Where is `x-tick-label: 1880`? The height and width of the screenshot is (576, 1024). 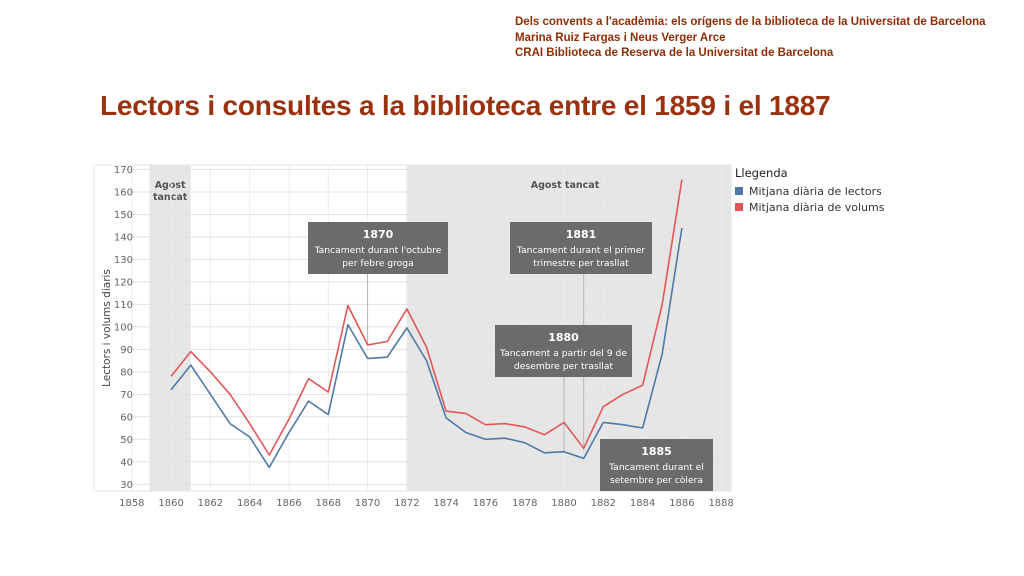
x-tick-label: 1880 is located at coordinates (563, 503).